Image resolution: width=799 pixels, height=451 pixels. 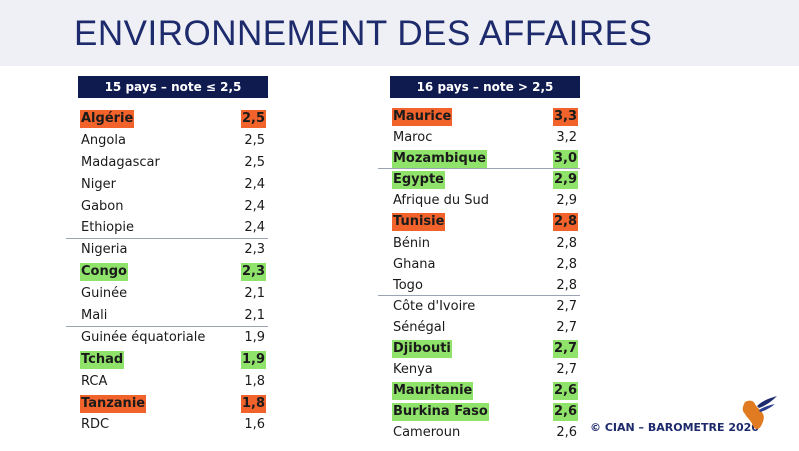 I want to click on table-row: Cameroun 2,6, so click(x=485, y=432).